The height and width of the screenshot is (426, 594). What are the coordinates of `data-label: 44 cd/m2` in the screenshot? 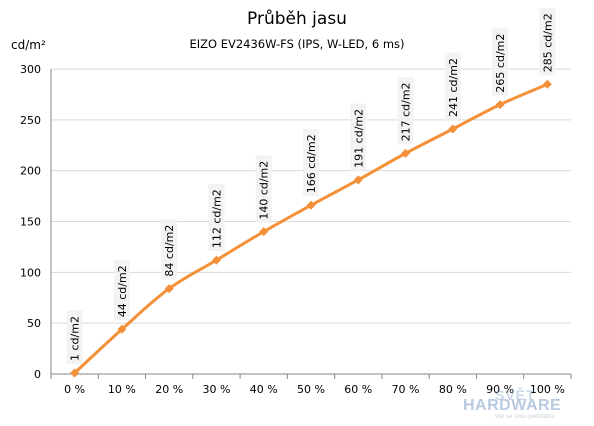 It's located at (122, 291).